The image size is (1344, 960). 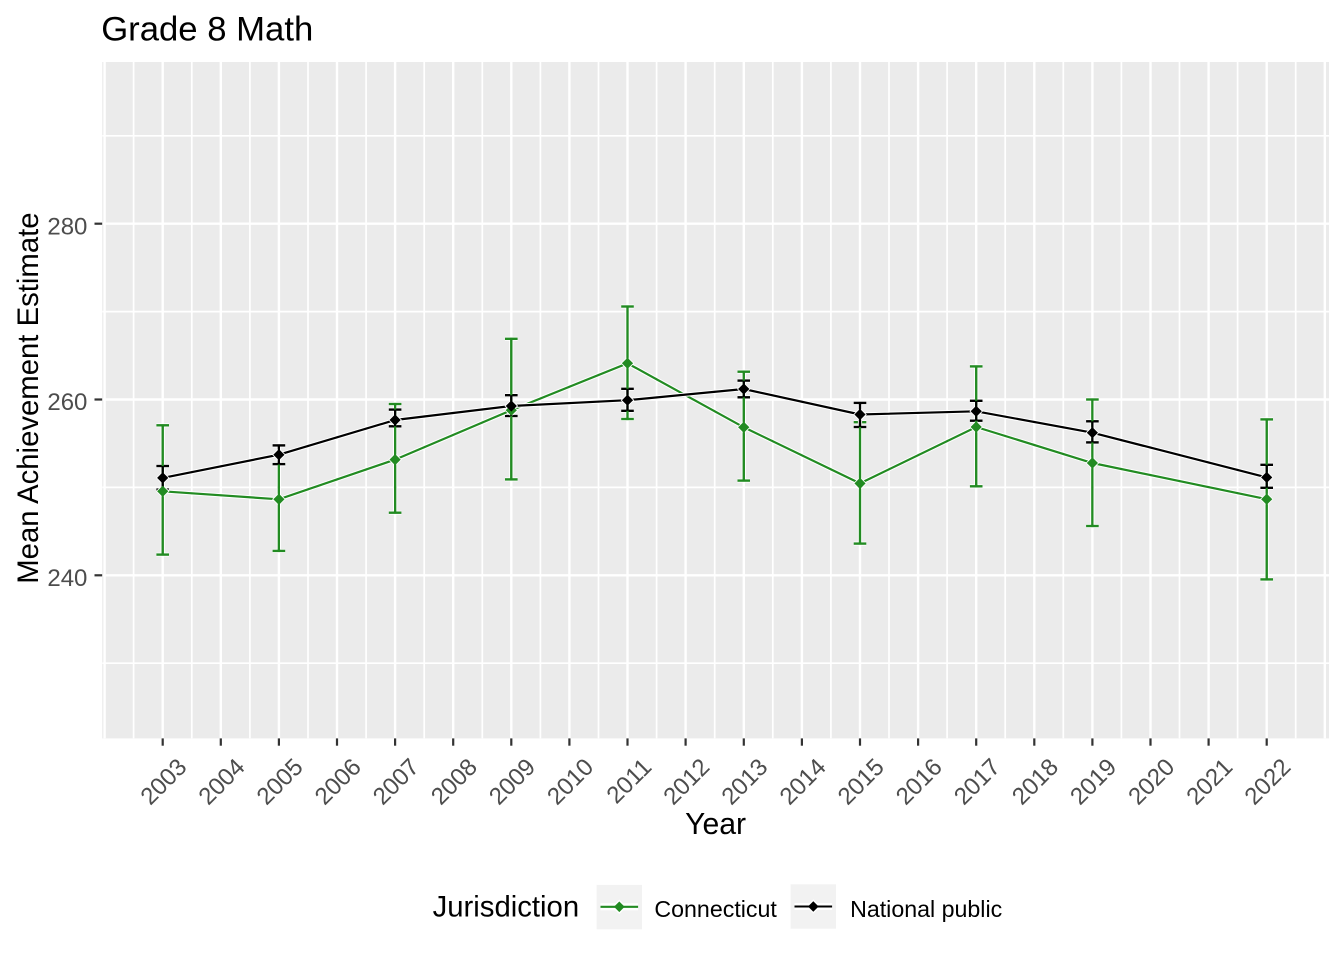 What do you see at coordinates (715, 824) in the screenshot?
I see `svg-text: Year` at bounding box center [715, 824].